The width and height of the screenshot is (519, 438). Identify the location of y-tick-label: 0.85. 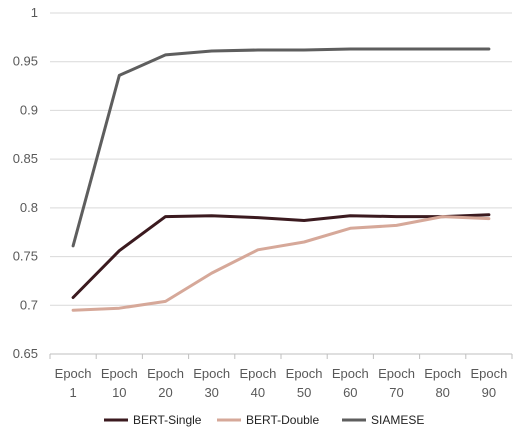
(25, 158).